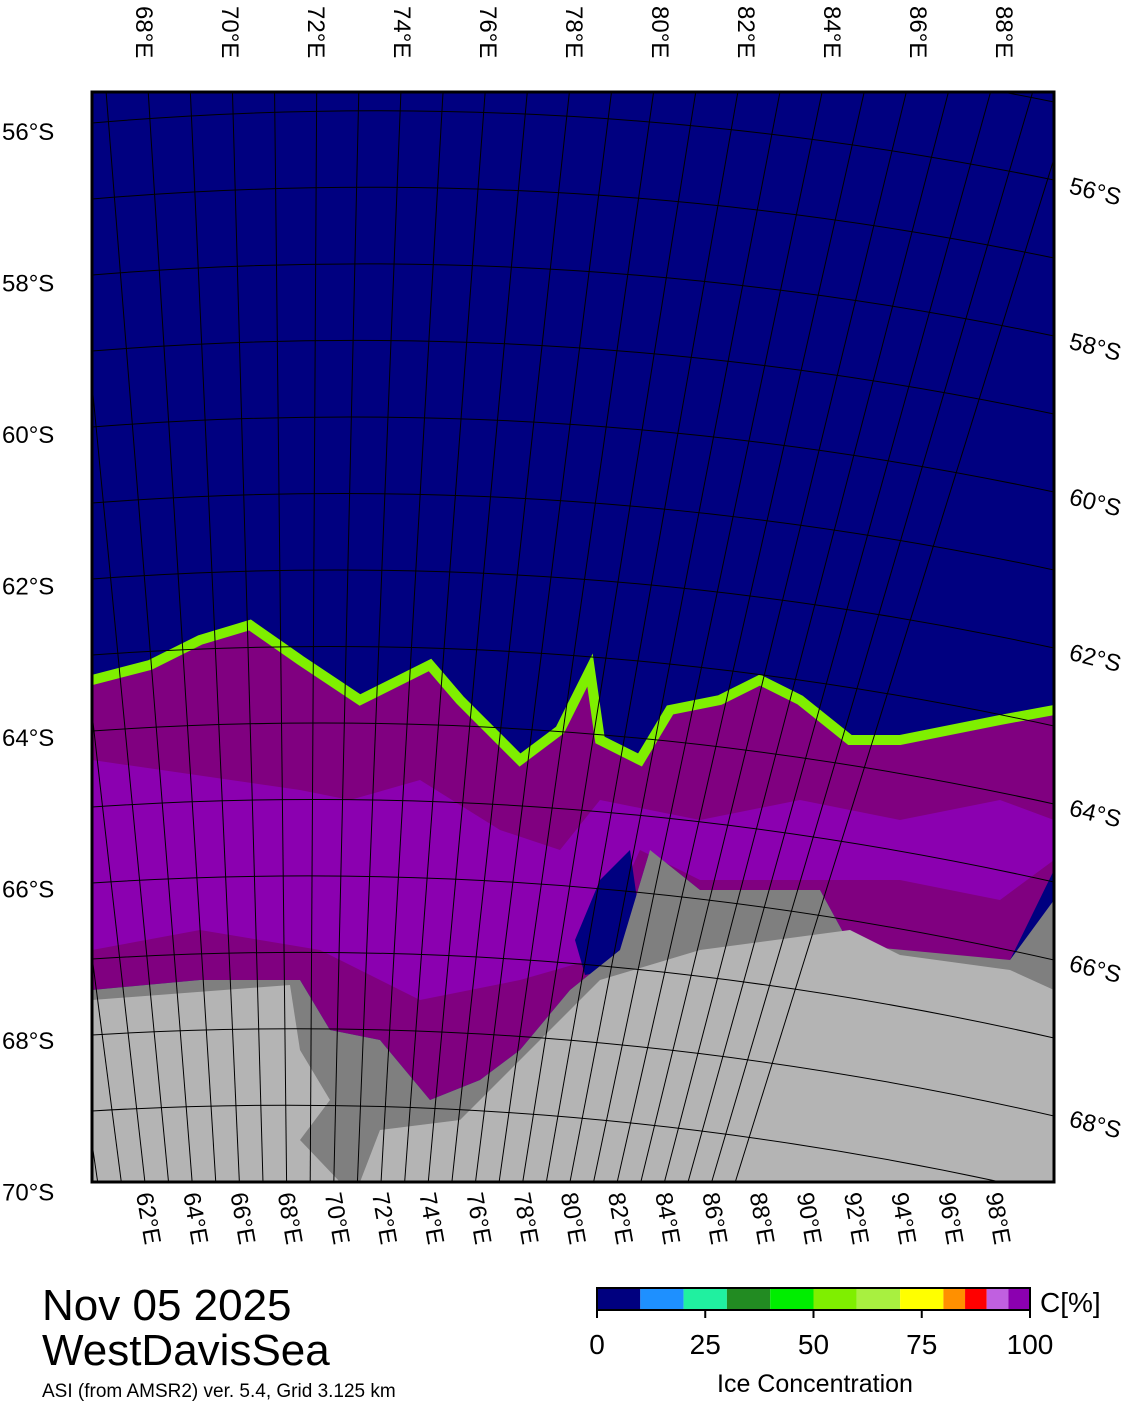 This screenshot has height=1409, width=1144. Describe the element at coordinates (1095, 969) in the screenshot. I see `lat-label-right: 66°S` at that location.